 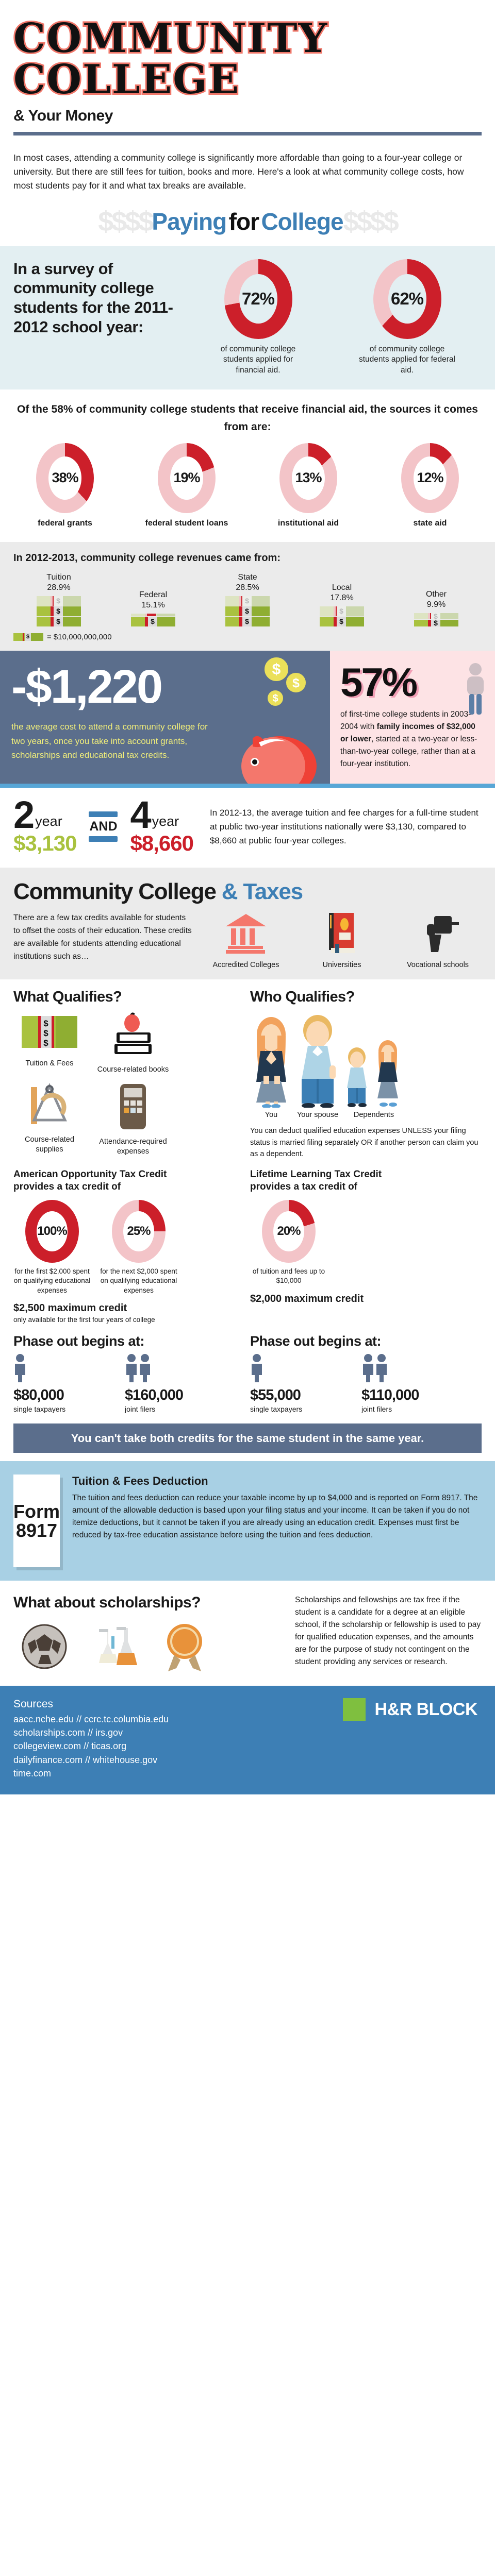 I want to click on soccer-ball-icon, so click(x=45, y=1646).